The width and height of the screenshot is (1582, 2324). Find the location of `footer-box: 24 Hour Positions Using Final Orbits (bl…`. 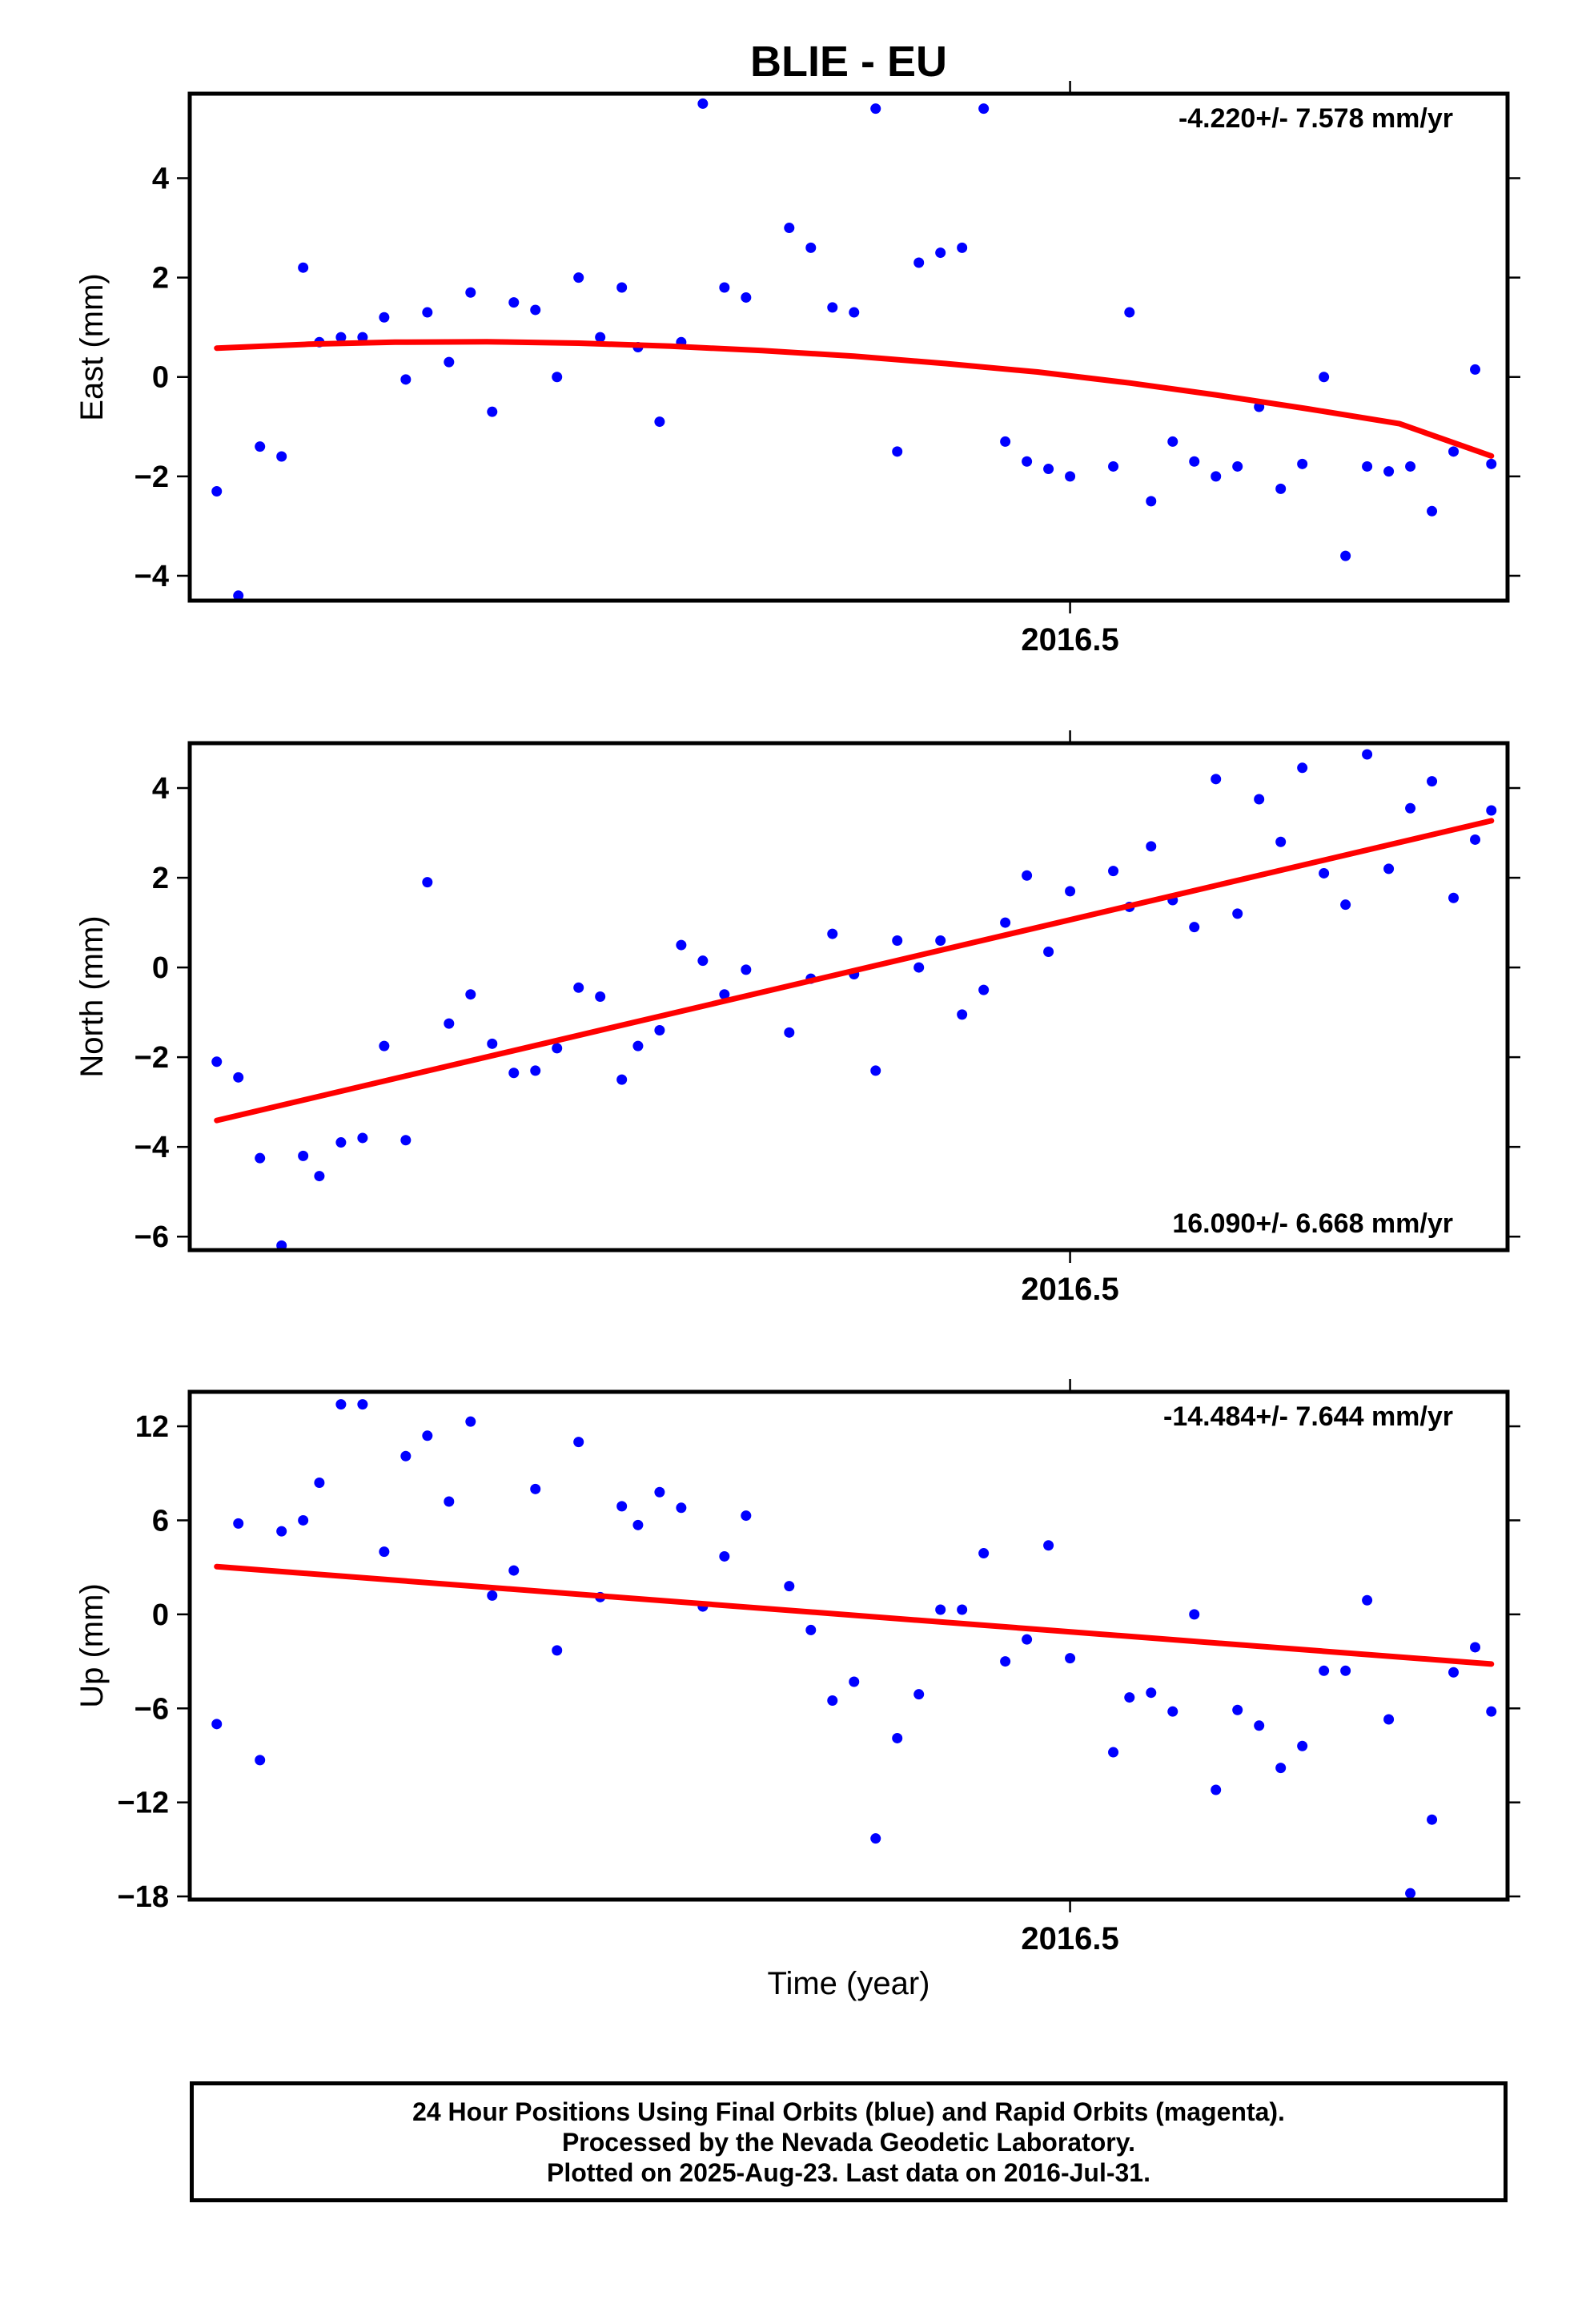

footer-box: 24 Hour Positions Using Final Orbits (bl… is located at coordinates (849, 2141).